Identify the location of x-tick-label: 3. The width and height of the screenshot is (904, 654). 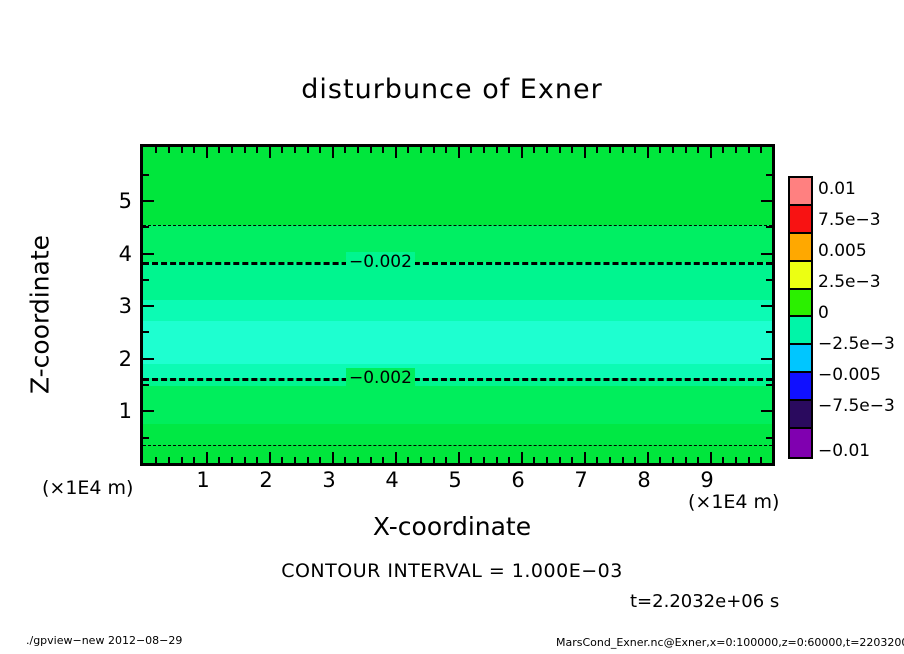
(329, 480).